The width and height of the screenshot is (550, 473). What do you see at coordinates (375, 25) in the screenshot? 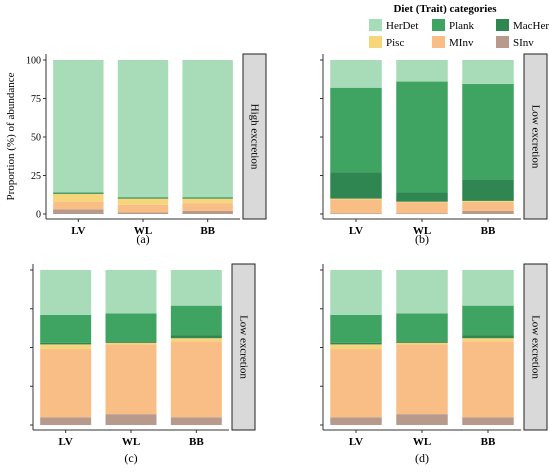
I see `legend-swatch-herdet` at bounding box center [375, 25].